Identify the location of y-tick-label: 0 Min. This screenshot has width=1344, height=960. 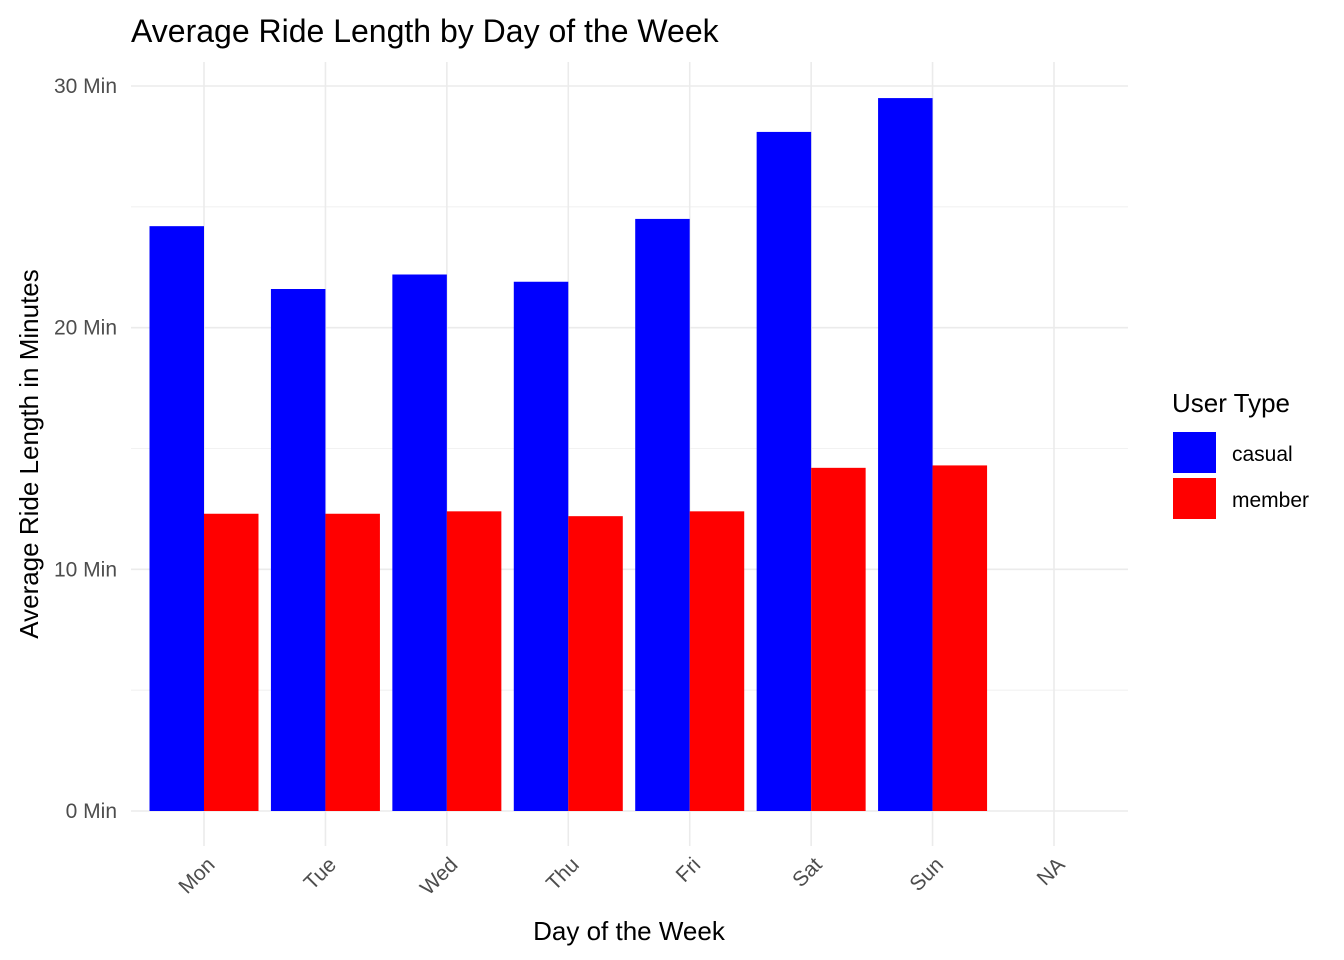
(91, 811).